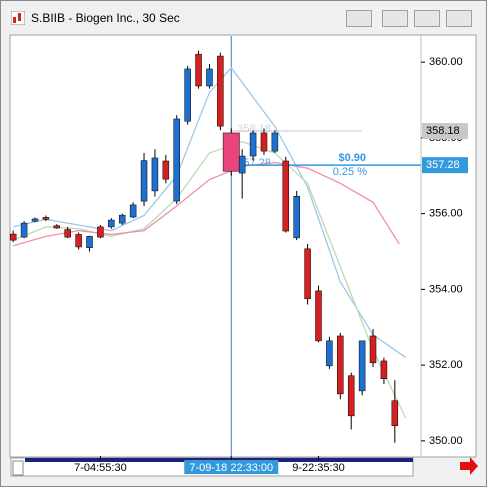  What do you see at coordinates (446, 441) in the screenshot?
I see `y-tick-label: 350.00` at bounding box center [446, 441].